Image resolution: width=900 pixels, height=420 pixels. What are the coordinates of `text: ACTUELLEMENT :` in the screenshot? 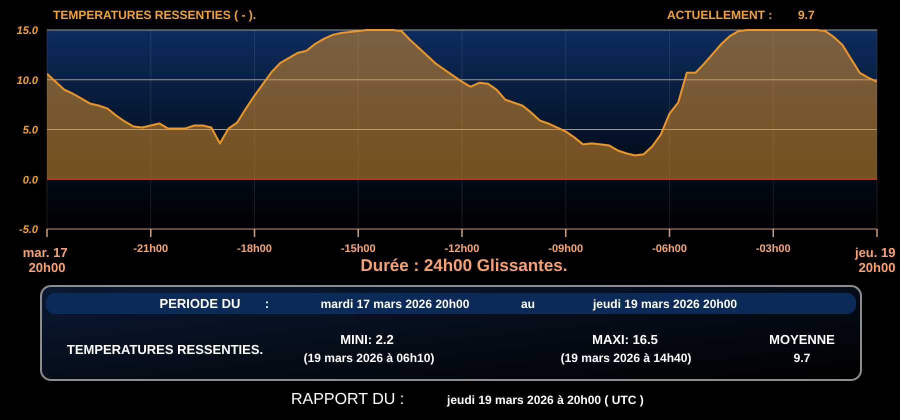 It's located at (719, 15).